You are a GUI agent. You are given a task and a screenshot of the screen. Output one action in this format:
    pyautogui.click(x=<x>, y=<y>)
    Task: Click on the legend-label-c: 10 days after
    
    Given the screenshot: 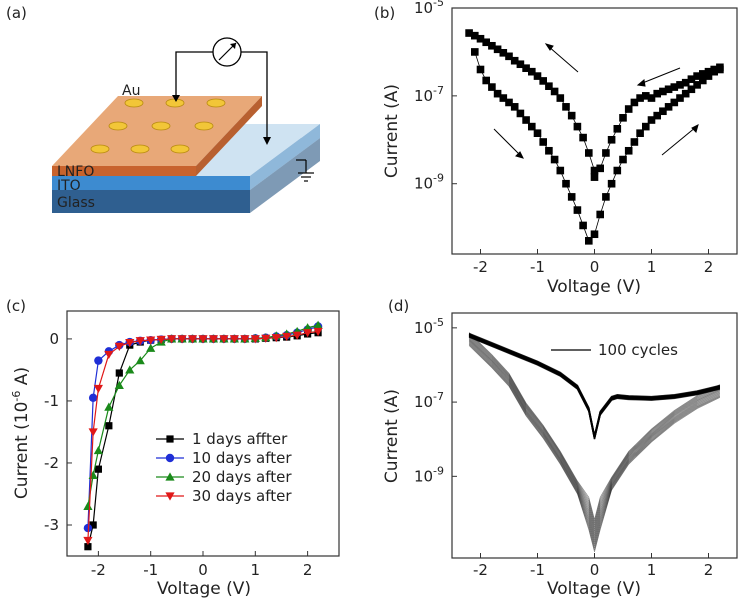 What is the action you would take?
    pyautogui.click(x=242, y=458)
    